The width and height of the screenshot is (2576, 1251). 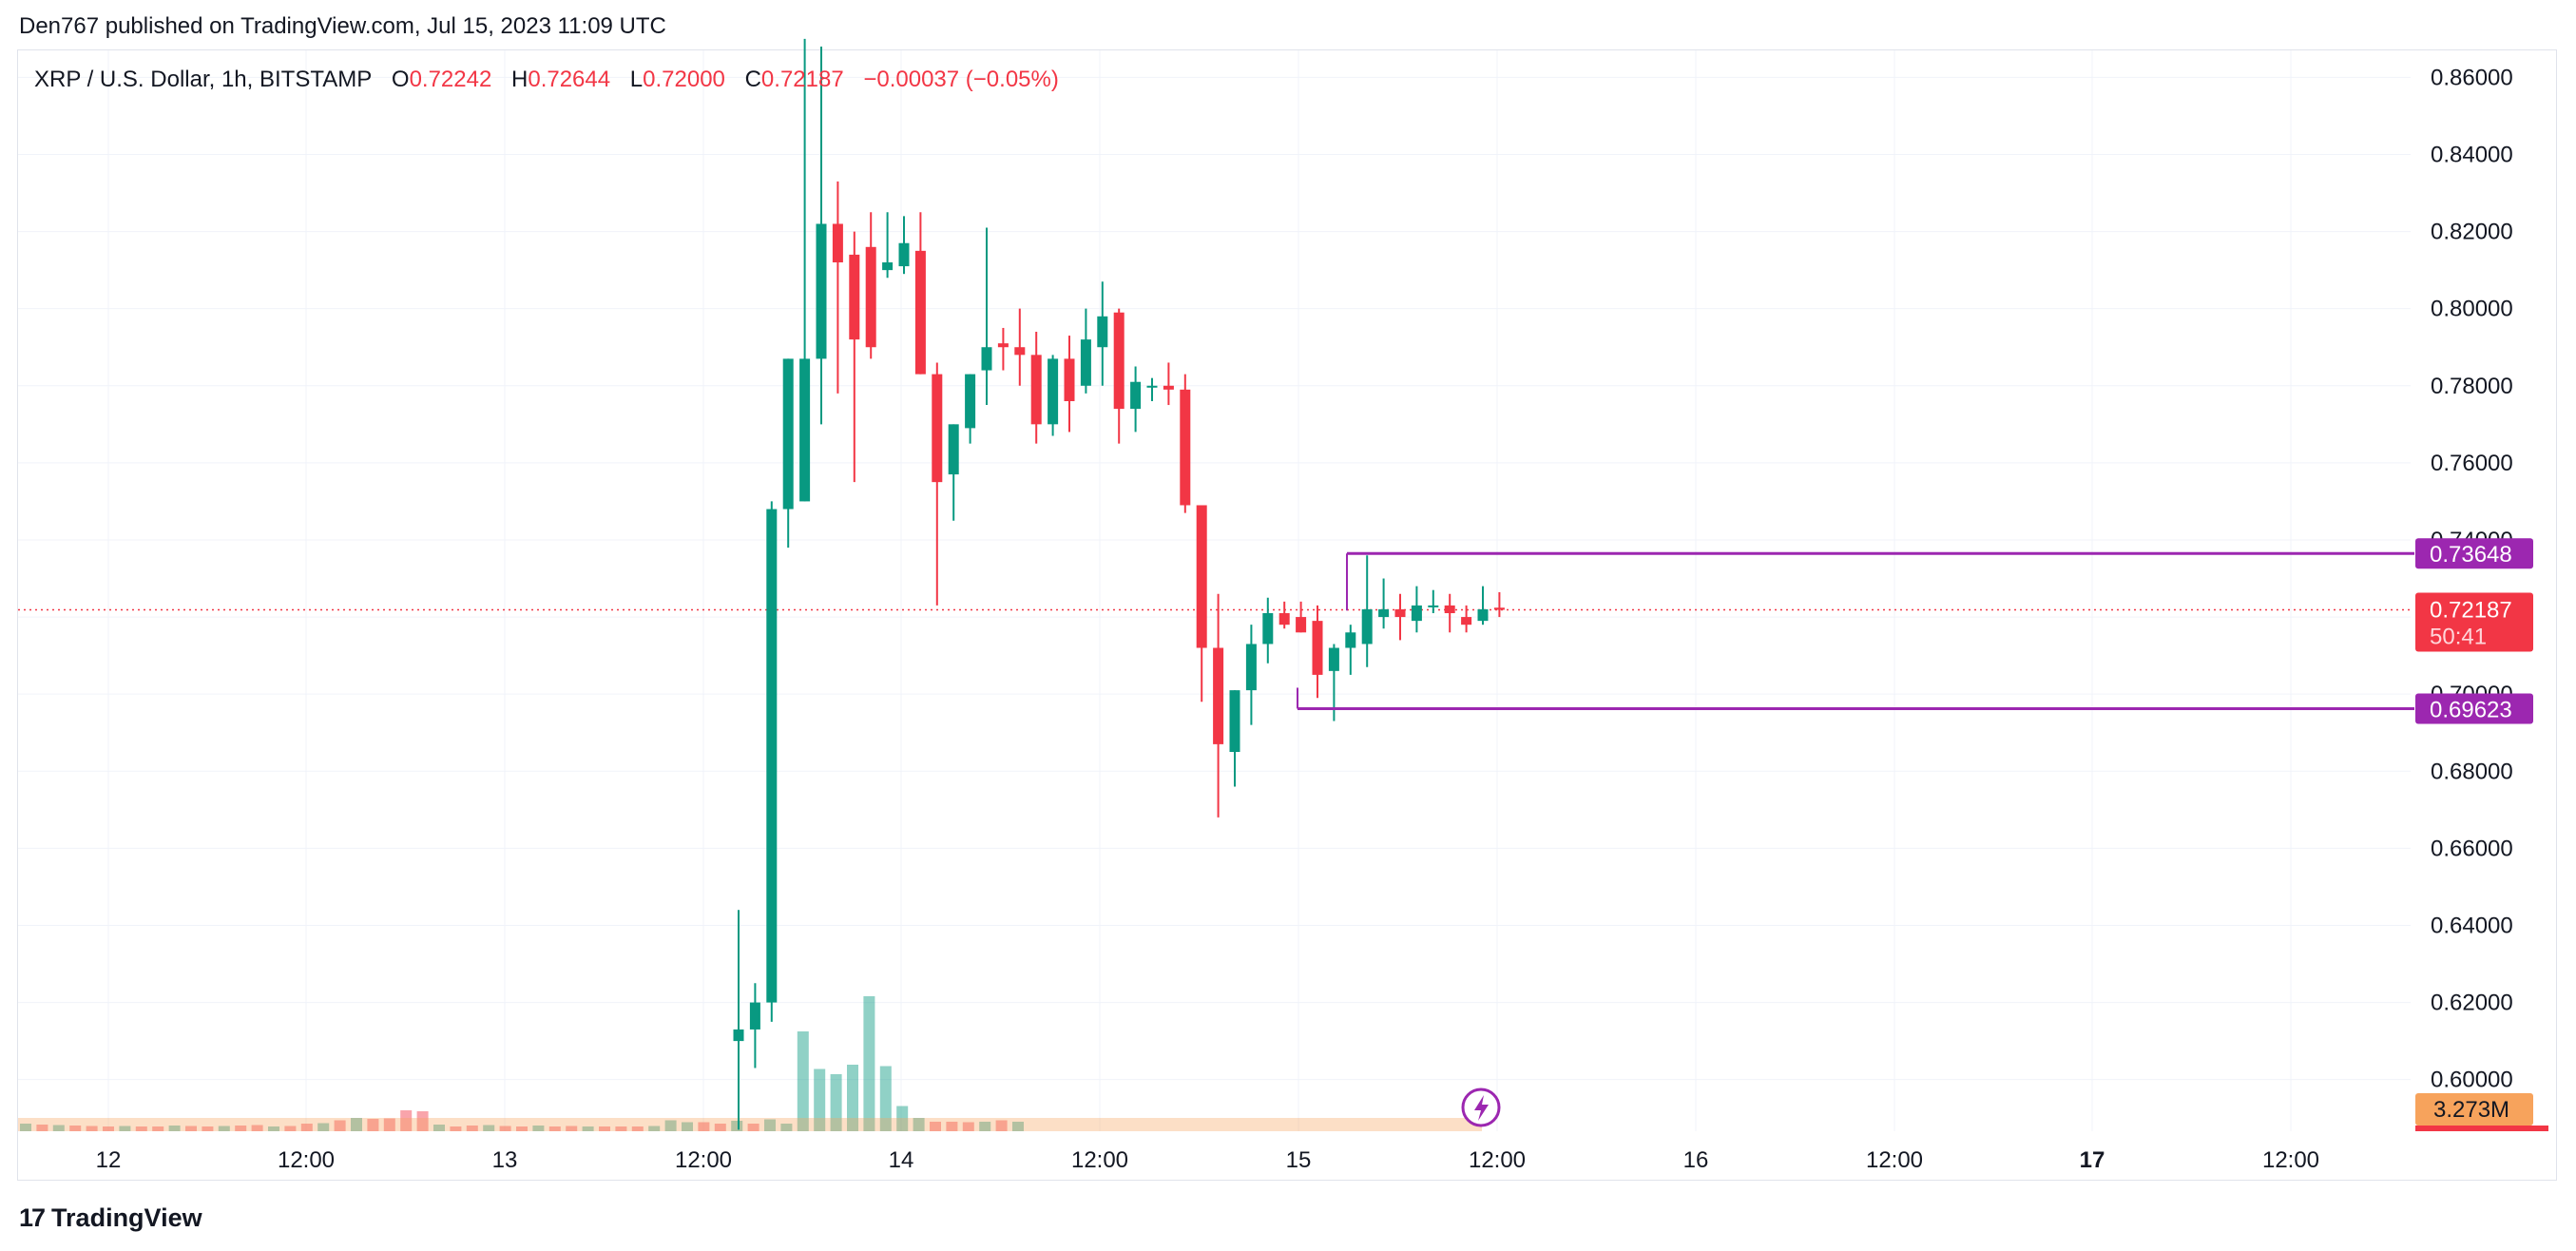 I want to click on x-tick-label: 14, so click(x=902, y=1160).